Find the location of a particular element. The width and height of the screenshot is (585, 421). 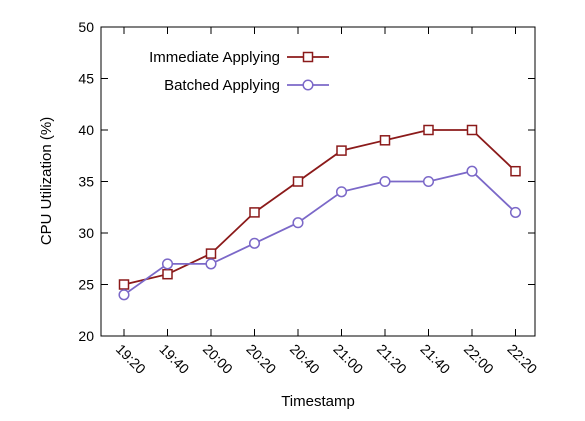

y-tick-label: 30 is located at coordinates (86, 233).